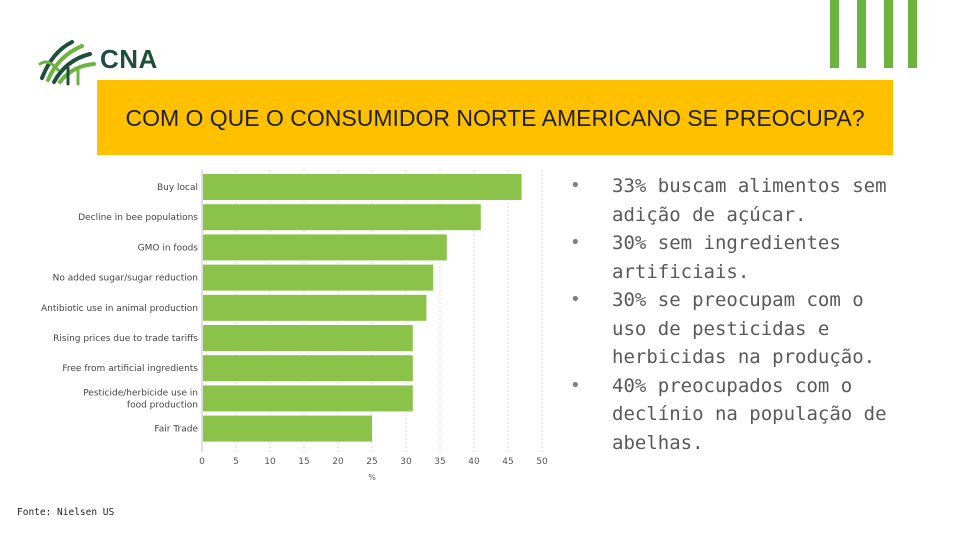  Describe the element at coordinates (140, 393) in the screenshot. I see `category-label: Pesticide/herbicide use in` at that location.